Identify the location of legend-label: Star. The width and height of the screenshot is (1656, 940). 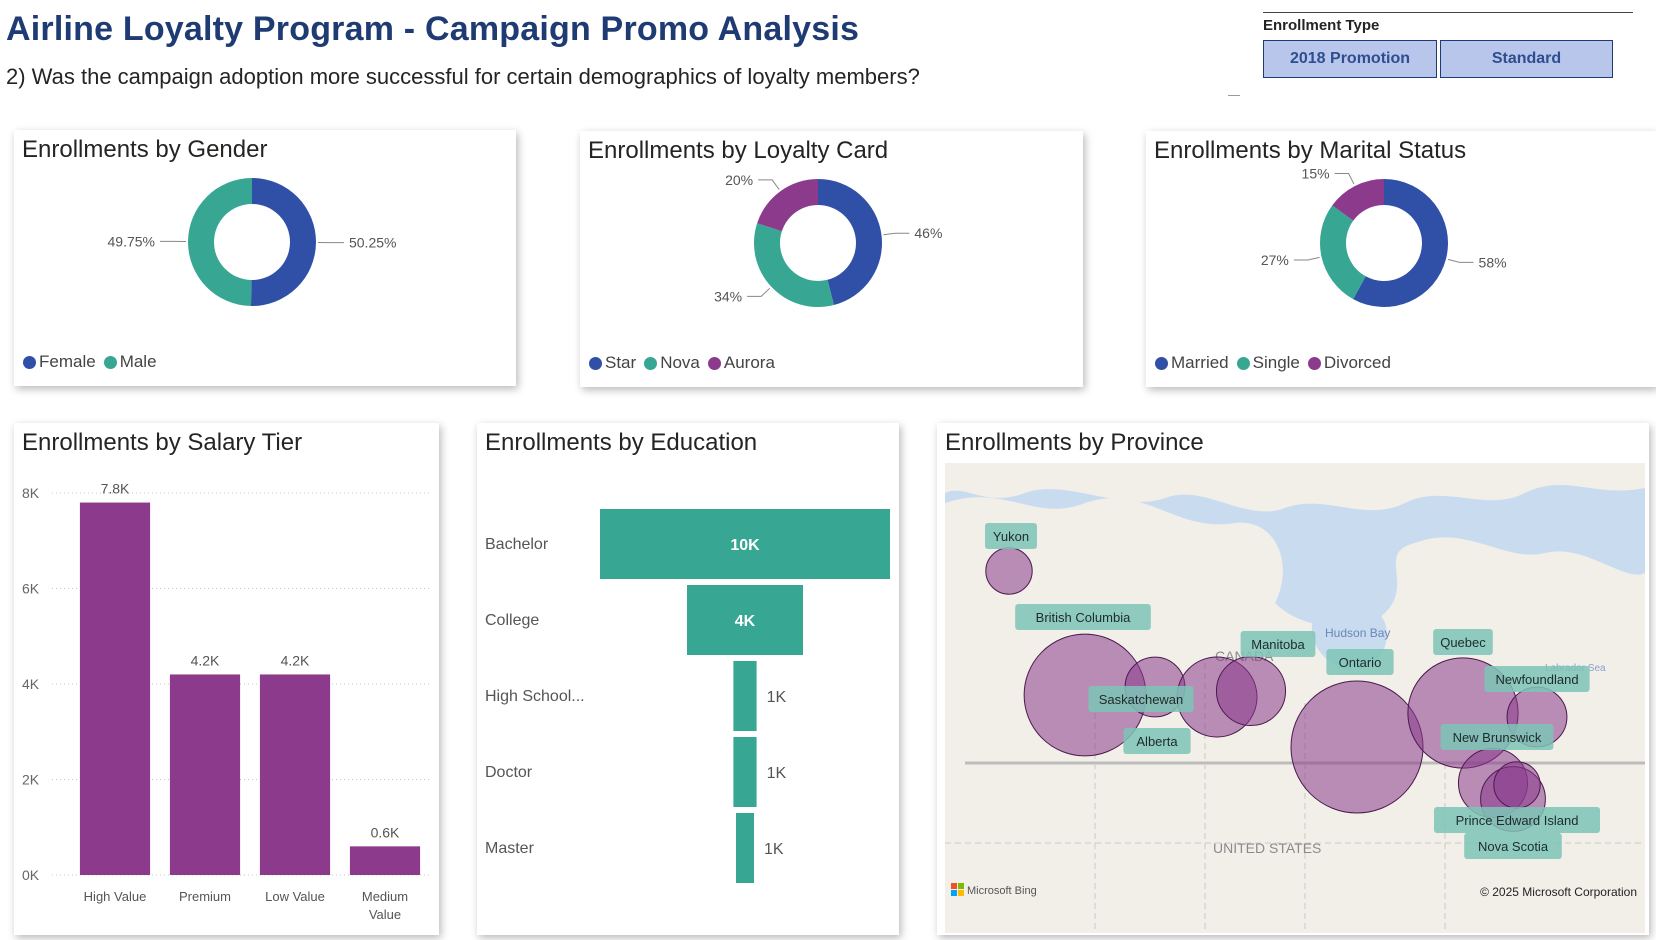
(621, 362).